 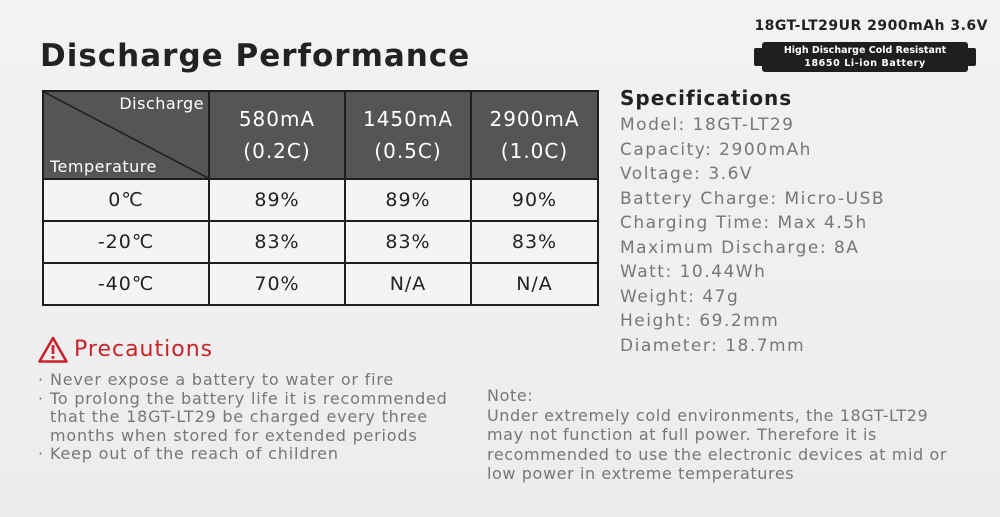 What do you see at coordinates (534, 200) in the screenshot?
I see `value-cell: 90%` at bounding box center [534, 200].